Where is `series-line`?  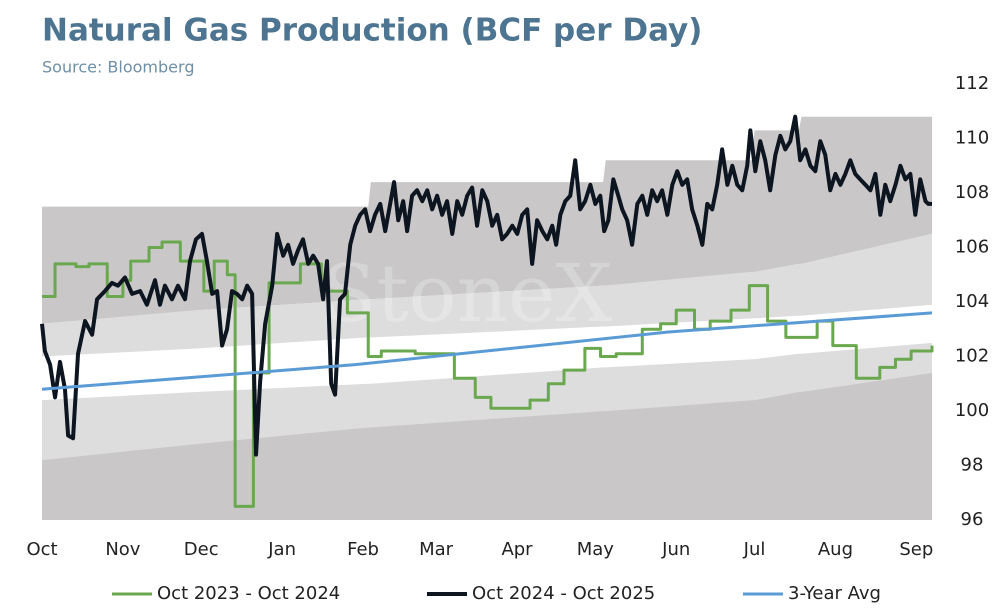
series-line is located at coordinates (487, 351).